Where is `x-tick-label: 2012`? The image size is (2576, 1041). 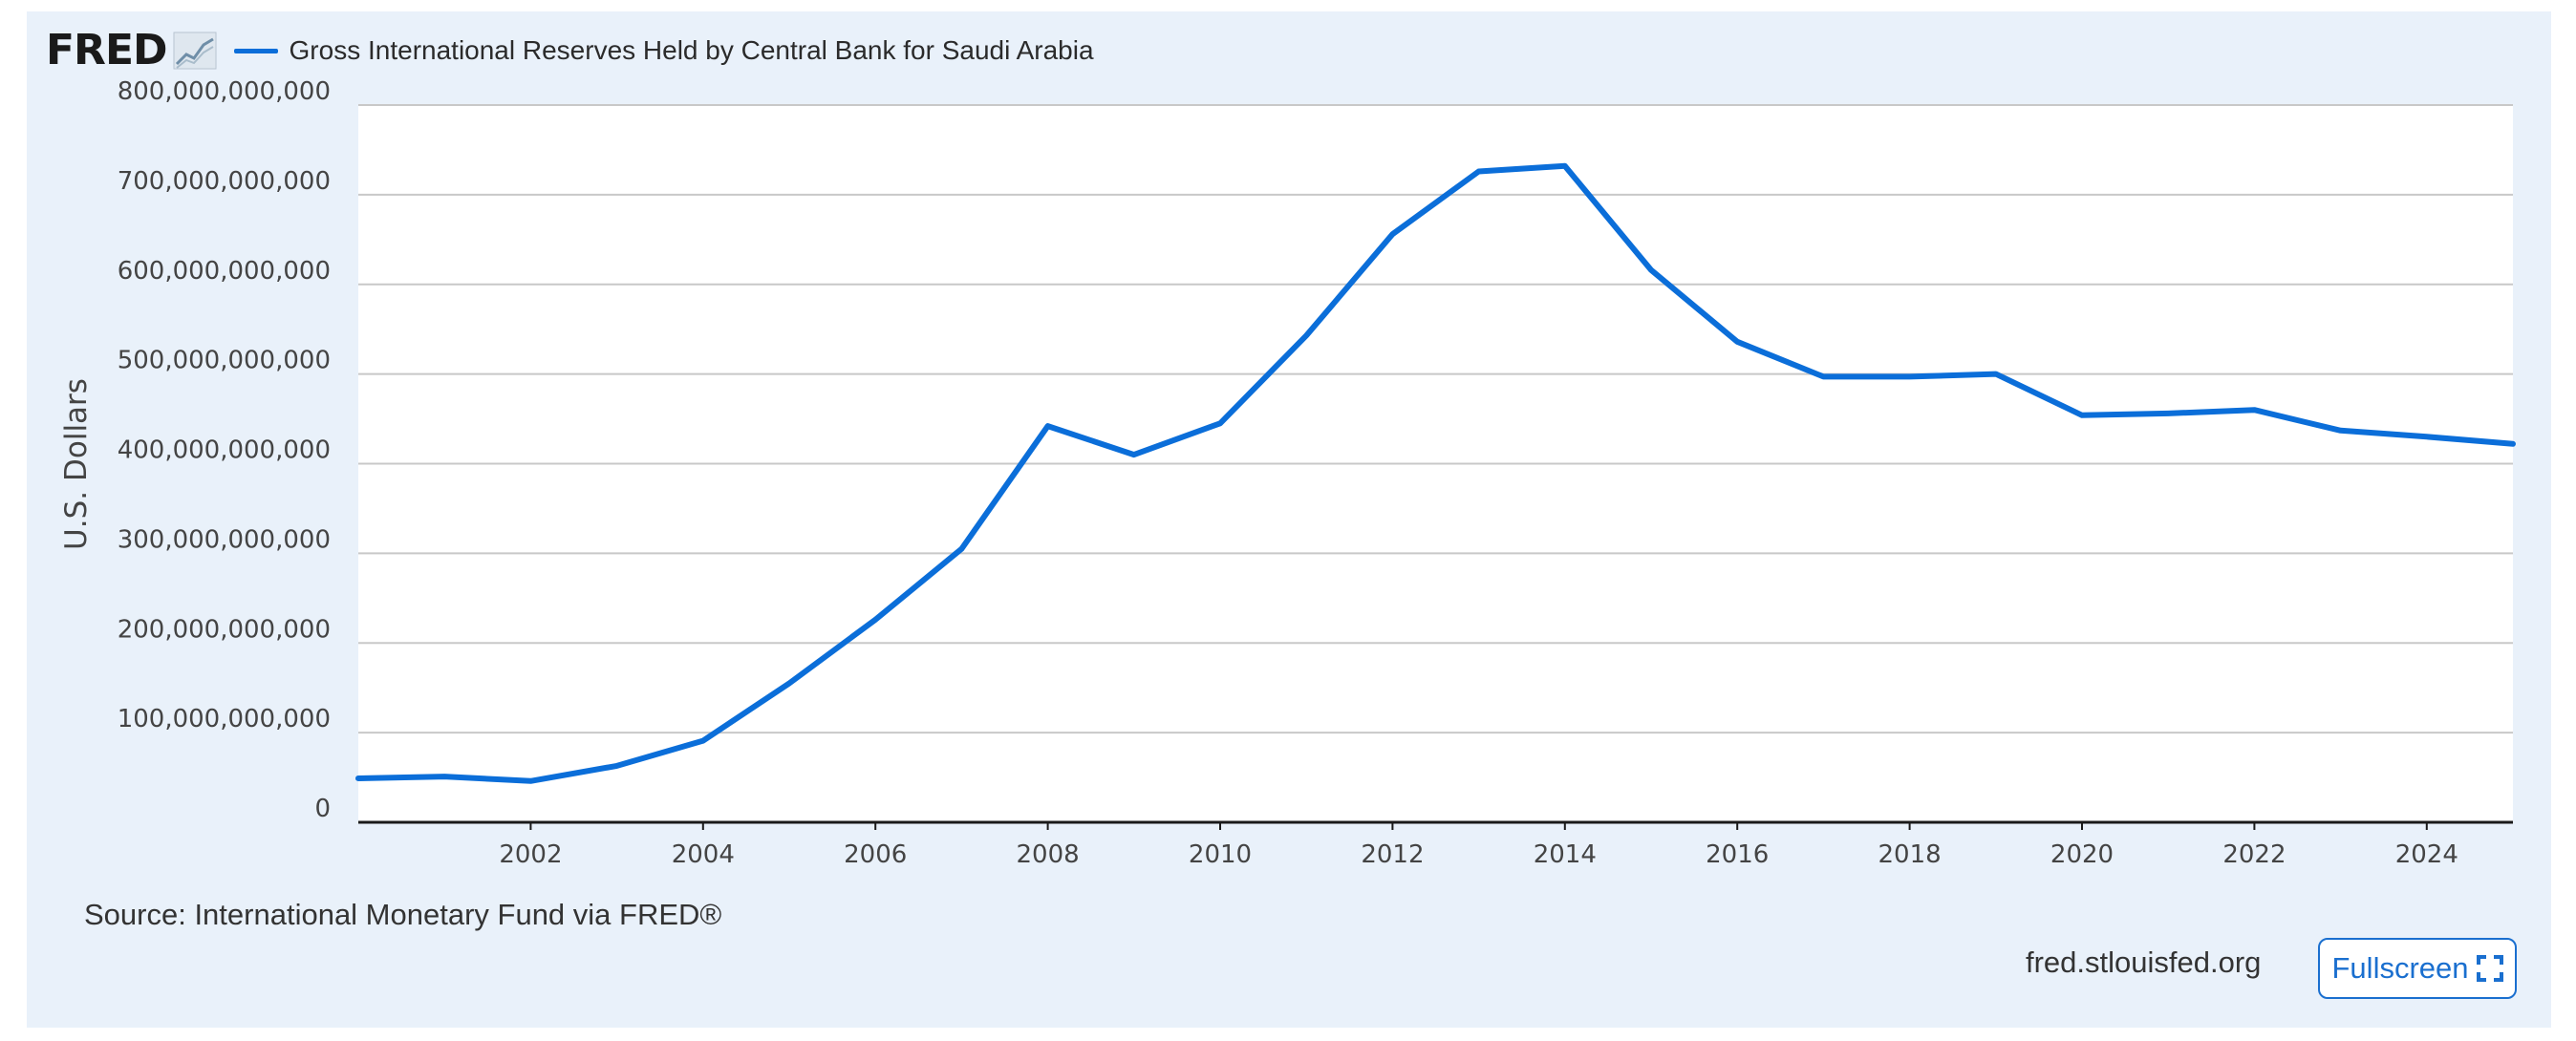 x-tick-label: 2012 is located at coordinates (1392, 855).